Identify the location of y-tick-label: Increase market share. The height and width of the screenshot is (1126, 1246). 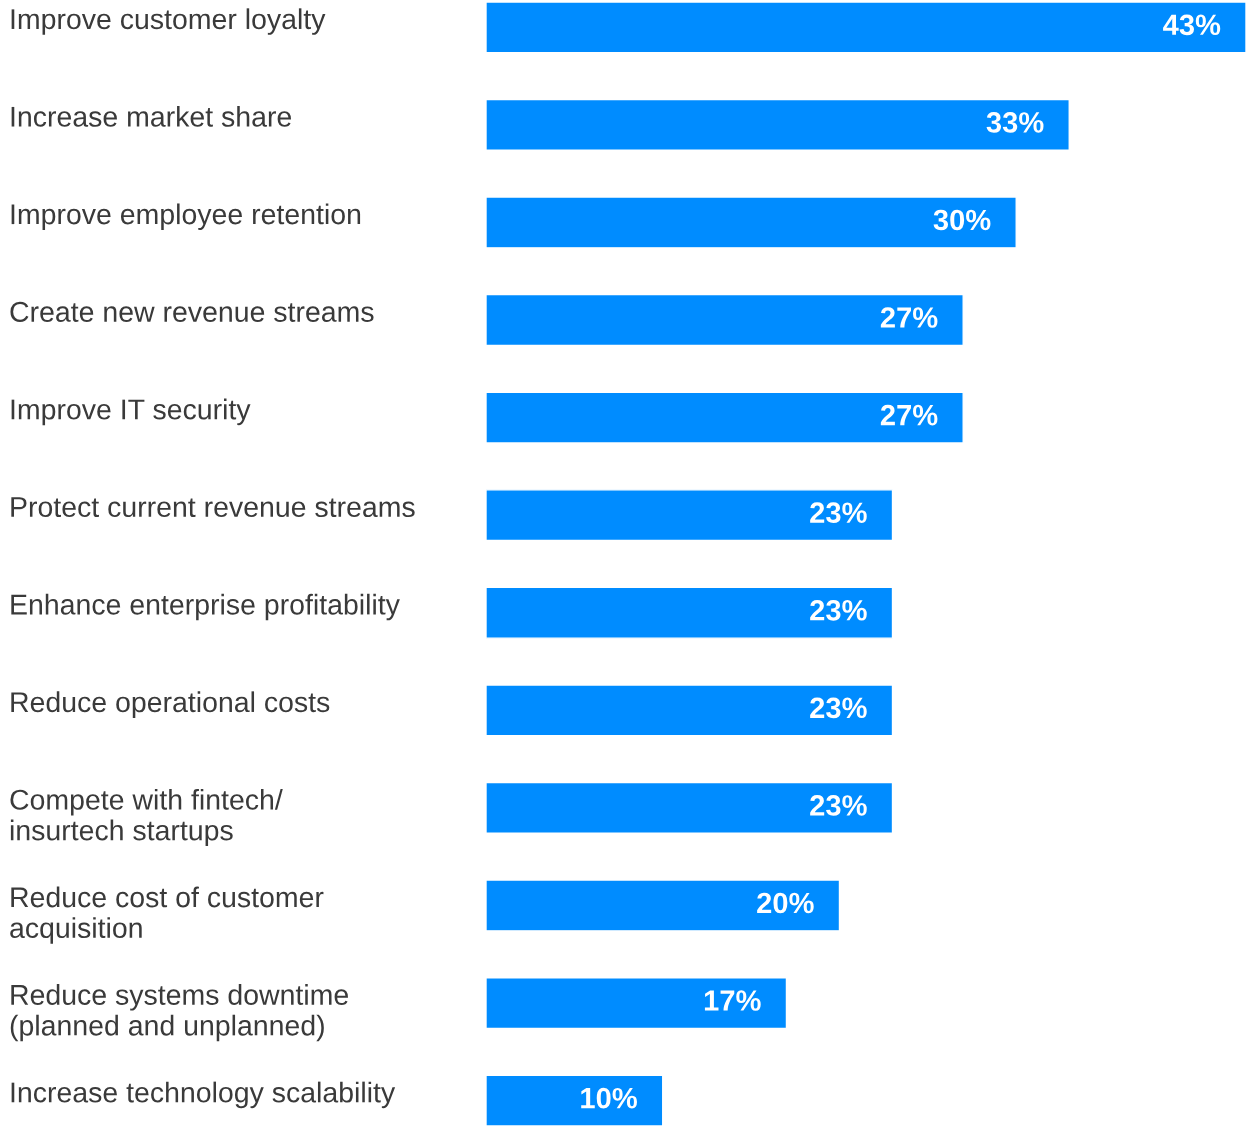
(151, 116).